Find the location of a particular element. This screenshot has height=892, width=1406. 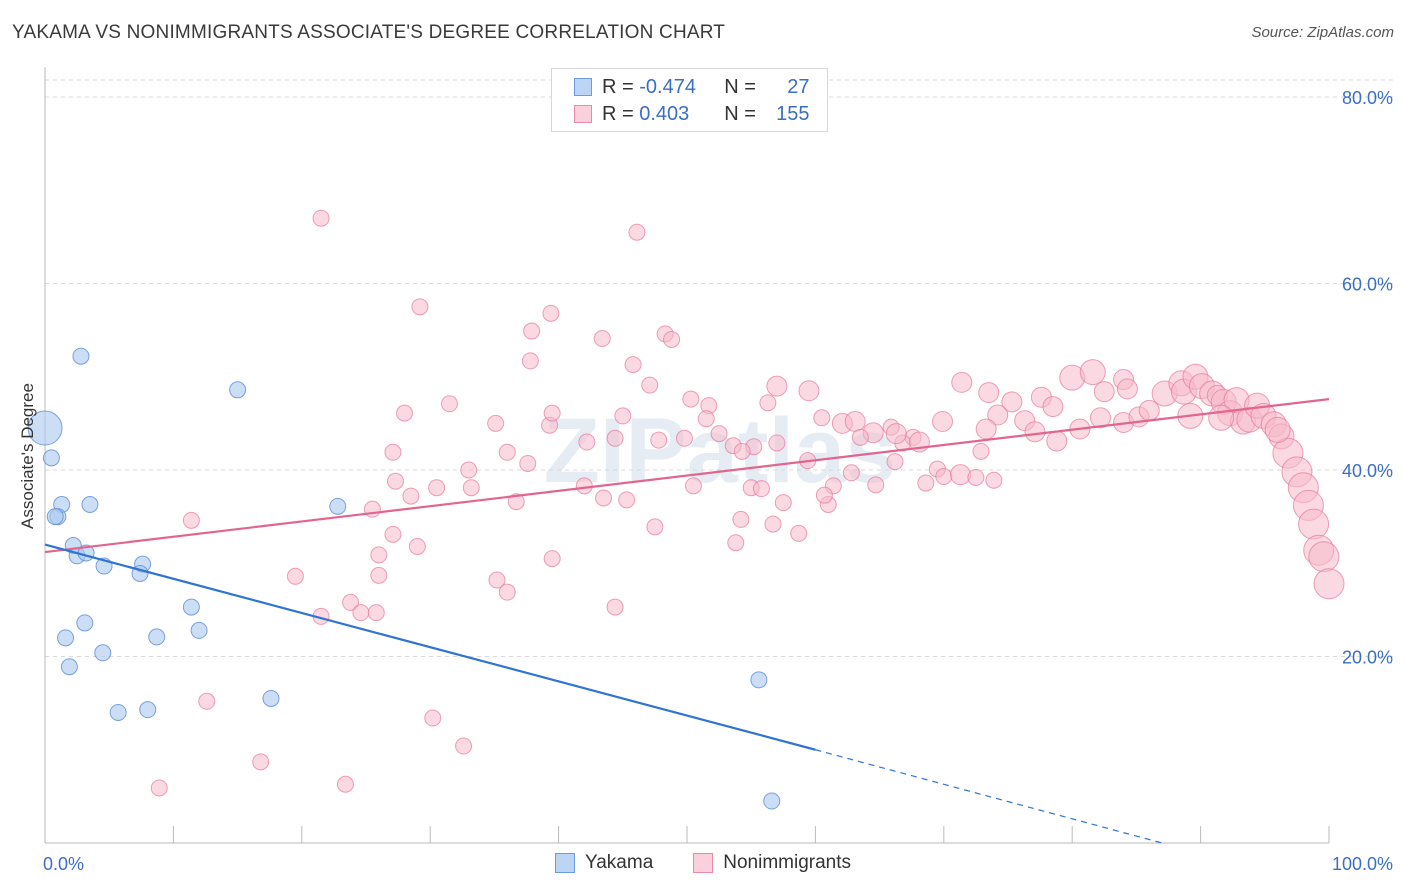

n-value: 155 is located at coordinates (793, 113).